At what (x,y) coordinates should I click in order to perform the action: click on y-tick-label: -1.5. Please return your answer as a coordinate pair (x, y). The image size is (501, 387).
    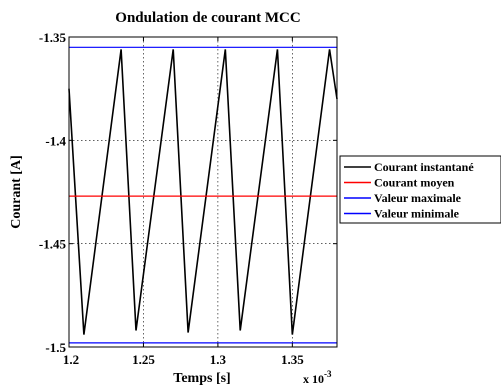
    Looking at the image, I should click on (55, 347).